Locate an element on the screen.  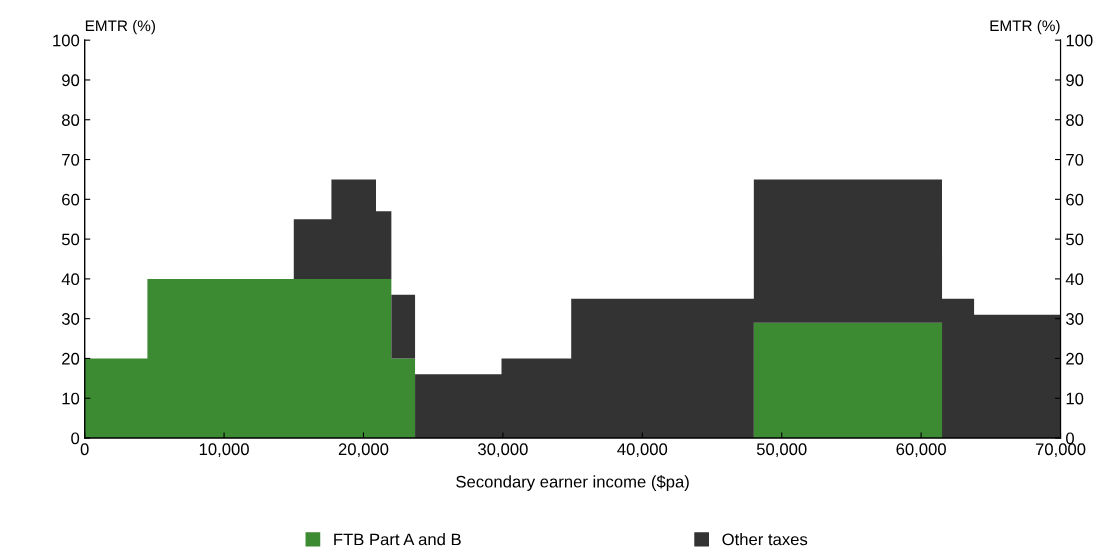
y2-tick-label: 0 is located at coordinates (1070, 438).